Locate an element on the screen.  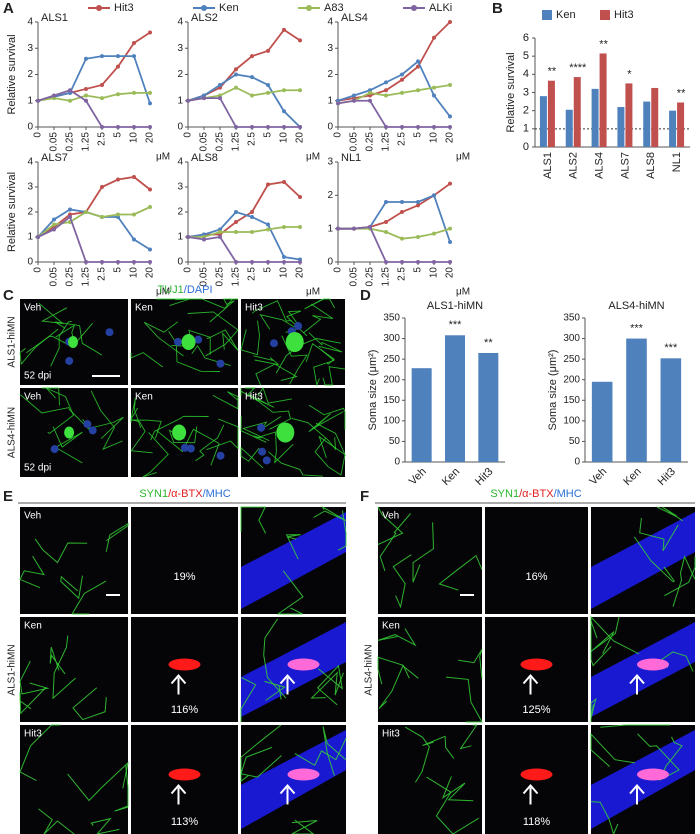
percent-label: 118% is located at coordinates (537, 822).